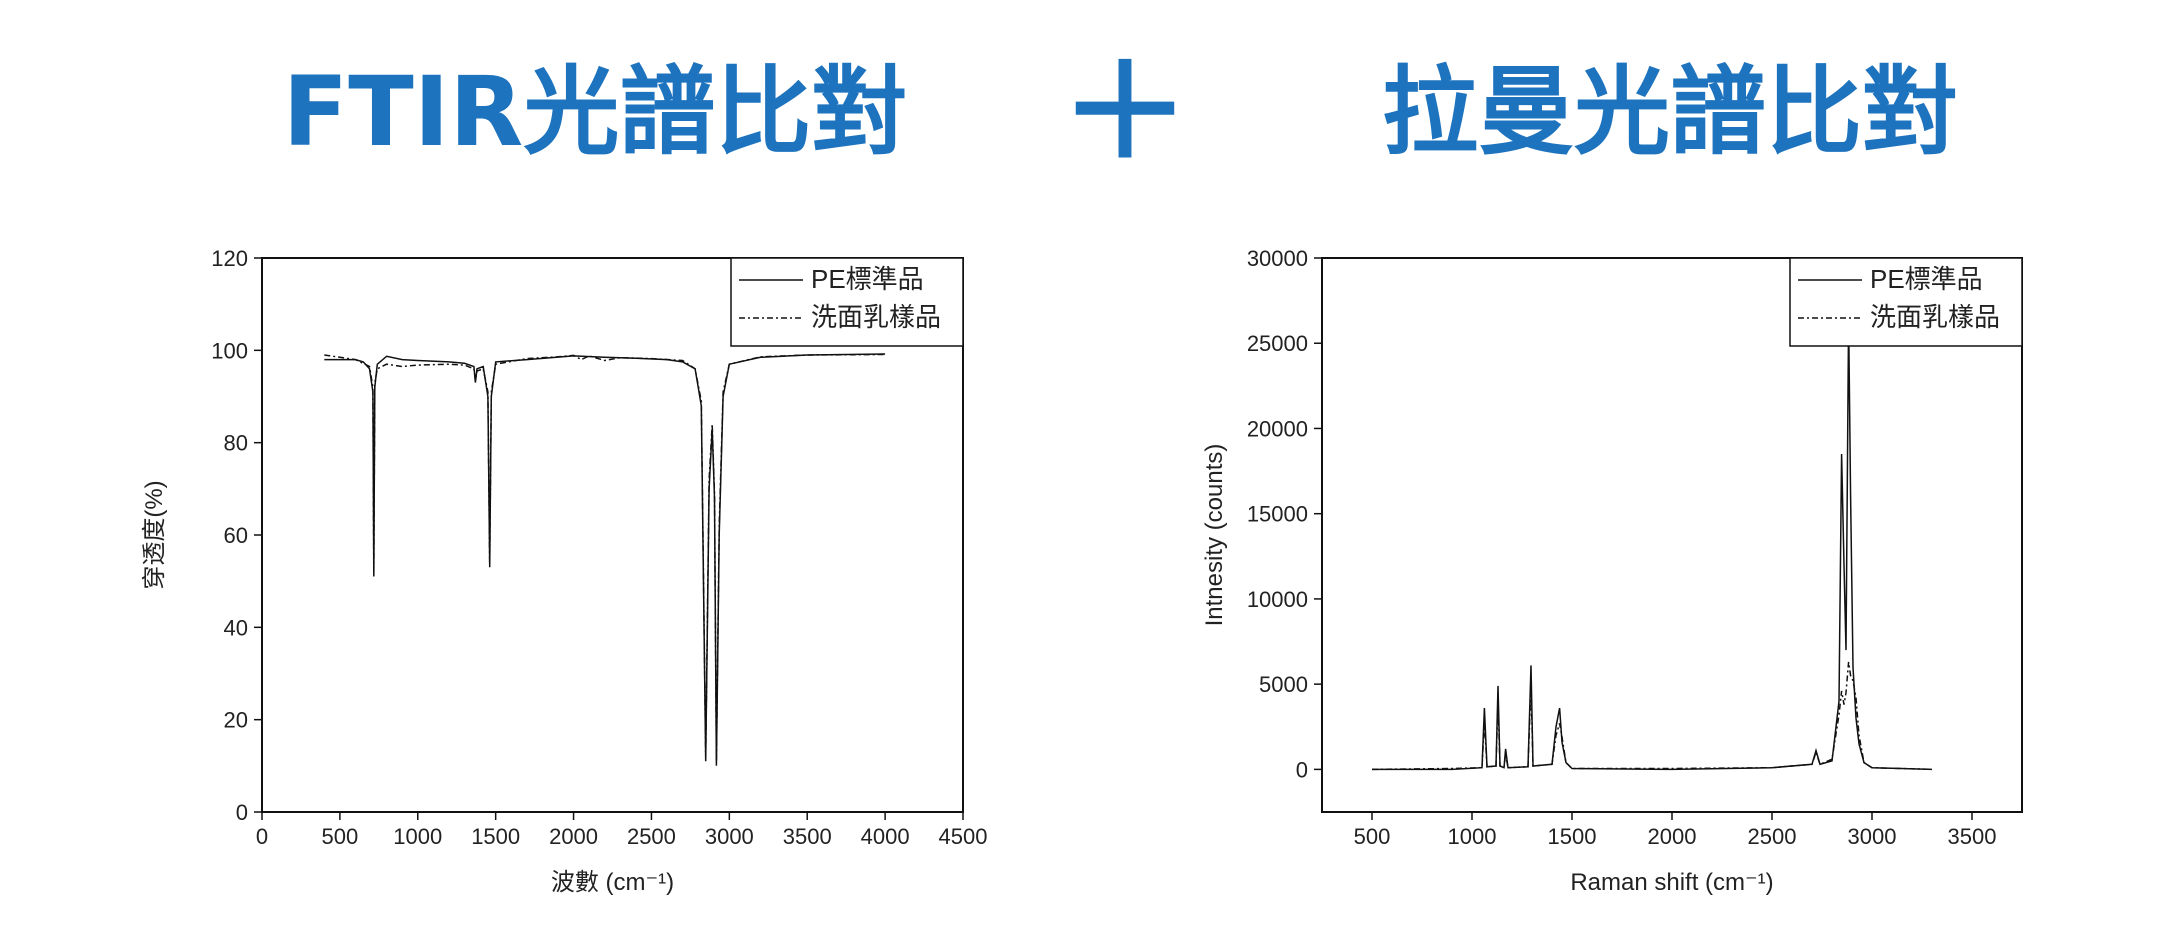  Describe the element at coordinates (612, 882) in the screenshot. I see `x-axis-label: 波數 (cm⁻¹)` at that location.